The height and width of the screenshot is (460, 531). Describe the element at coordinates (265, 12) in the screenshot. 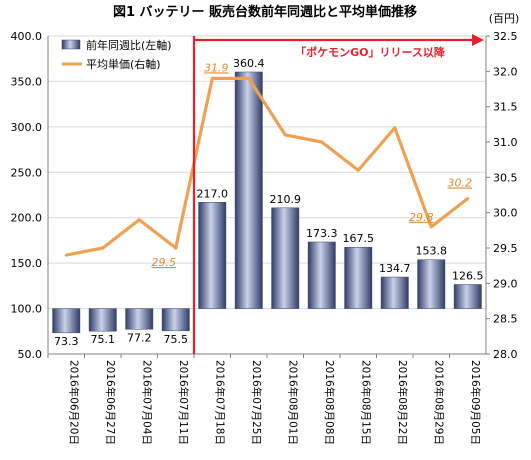

I see `chart-title: 図1 バッテリー 販売台数前年同週比と平均単価推移` at that location.